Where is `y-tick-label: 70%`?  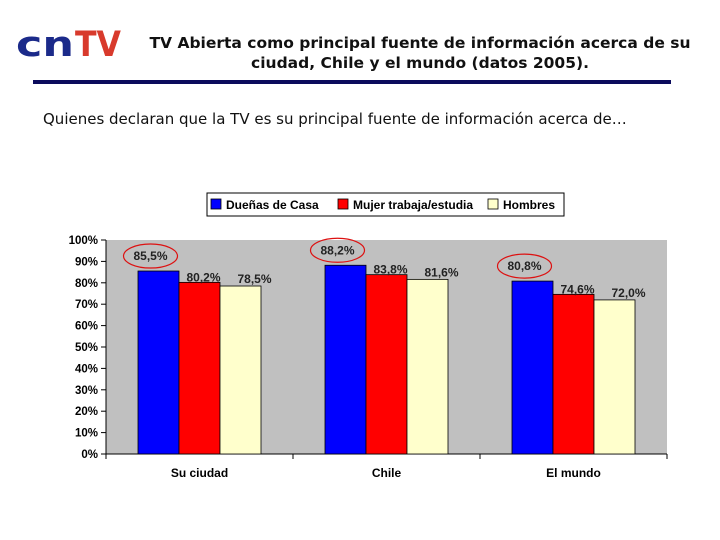
y-tick-label: 70% is located at coordinates (86, 305).